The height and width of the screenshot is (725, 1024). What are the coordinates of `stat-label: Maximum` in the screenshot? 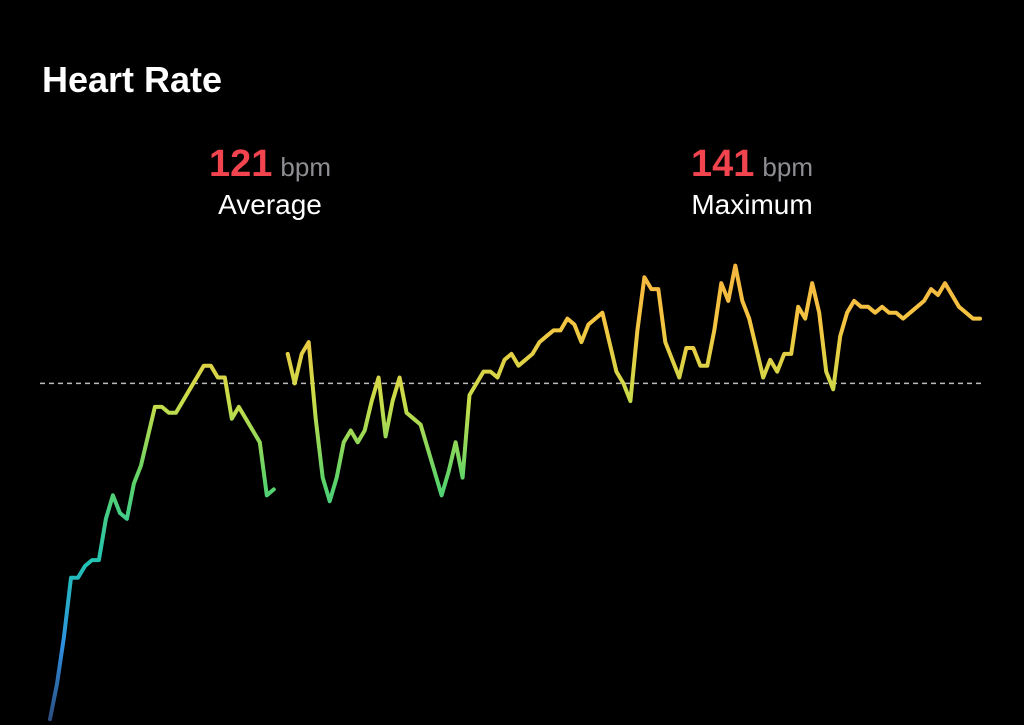 It's located at (751, 204).